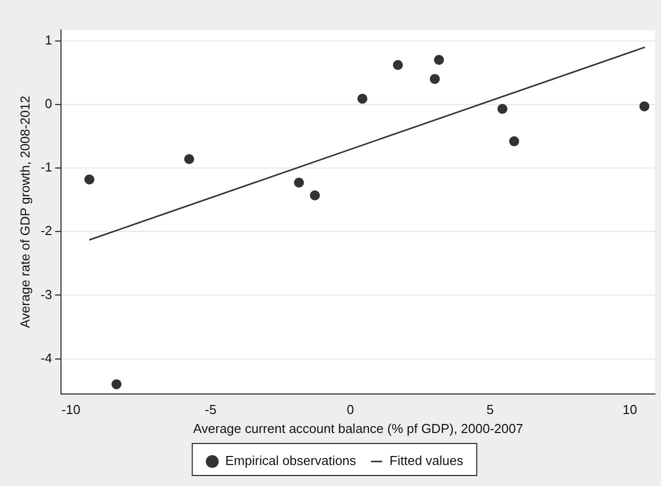  I want to click on x-tick-label: -5, so click(210, 410).